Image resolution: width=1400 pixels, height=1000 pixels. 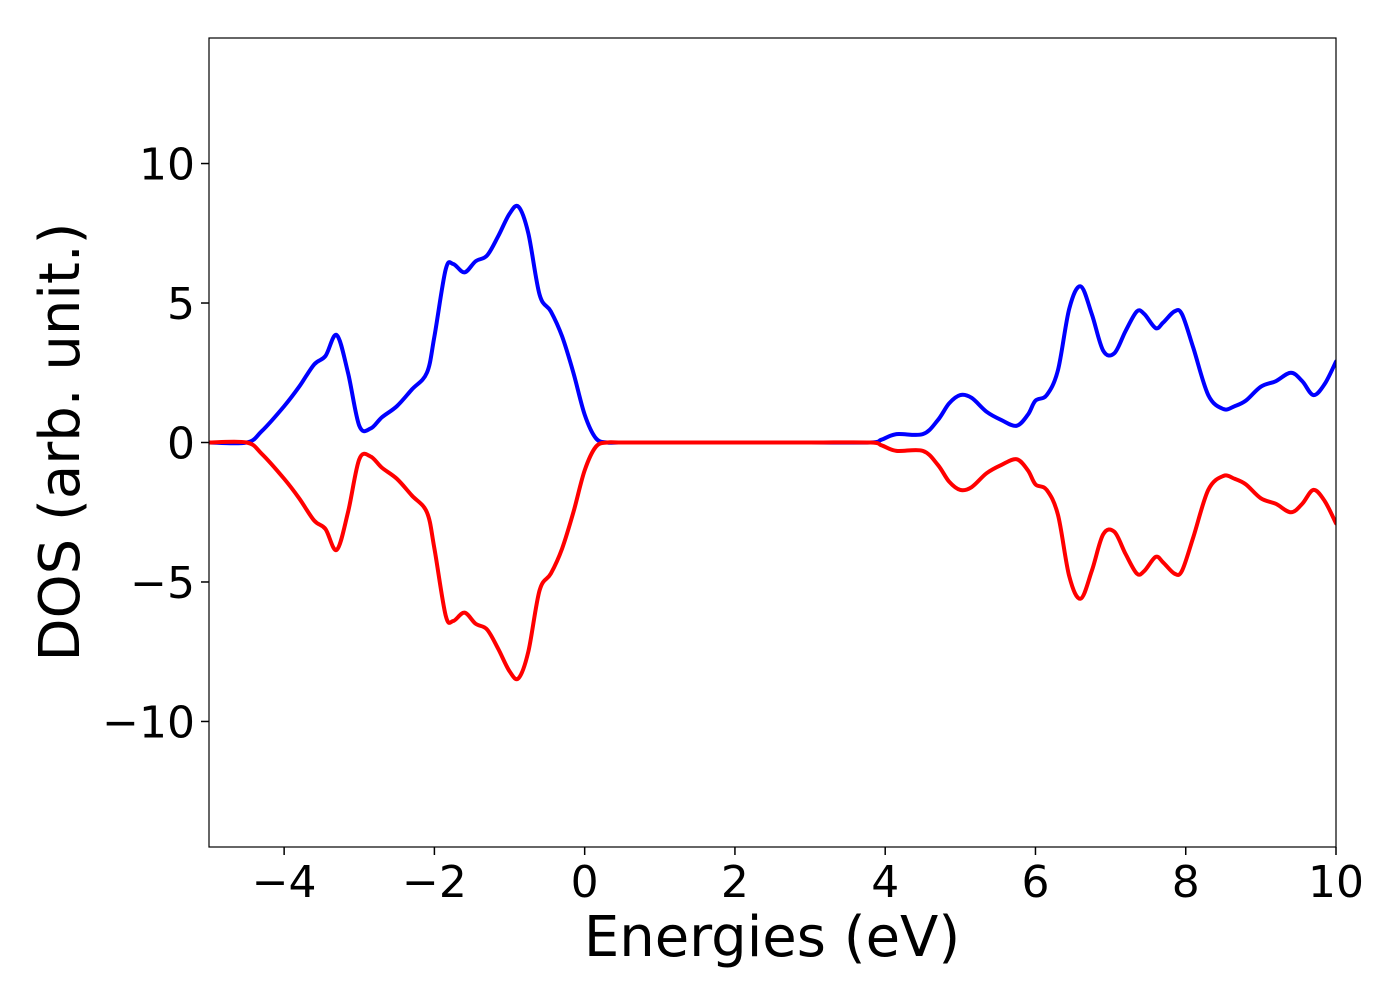 I want to click on x-axis-ticks: −4 −2 0 2 4 6 8 10, so click(x=808, y=877).